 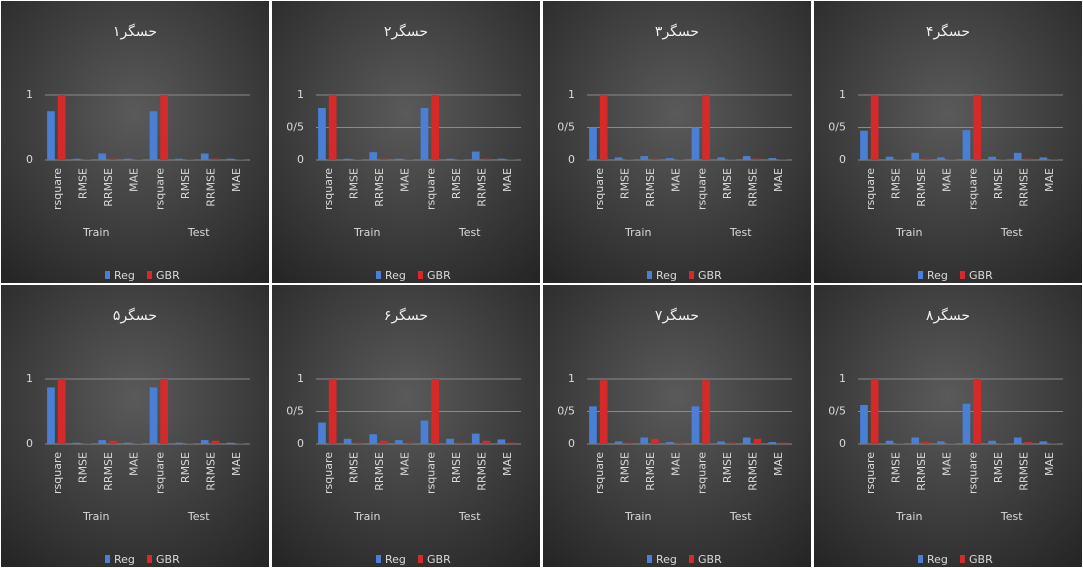 What do you see at coordinates (135, 315) in the screenshot?
I see `chart-title: حسگر۵` at bounding box center [135, 315].